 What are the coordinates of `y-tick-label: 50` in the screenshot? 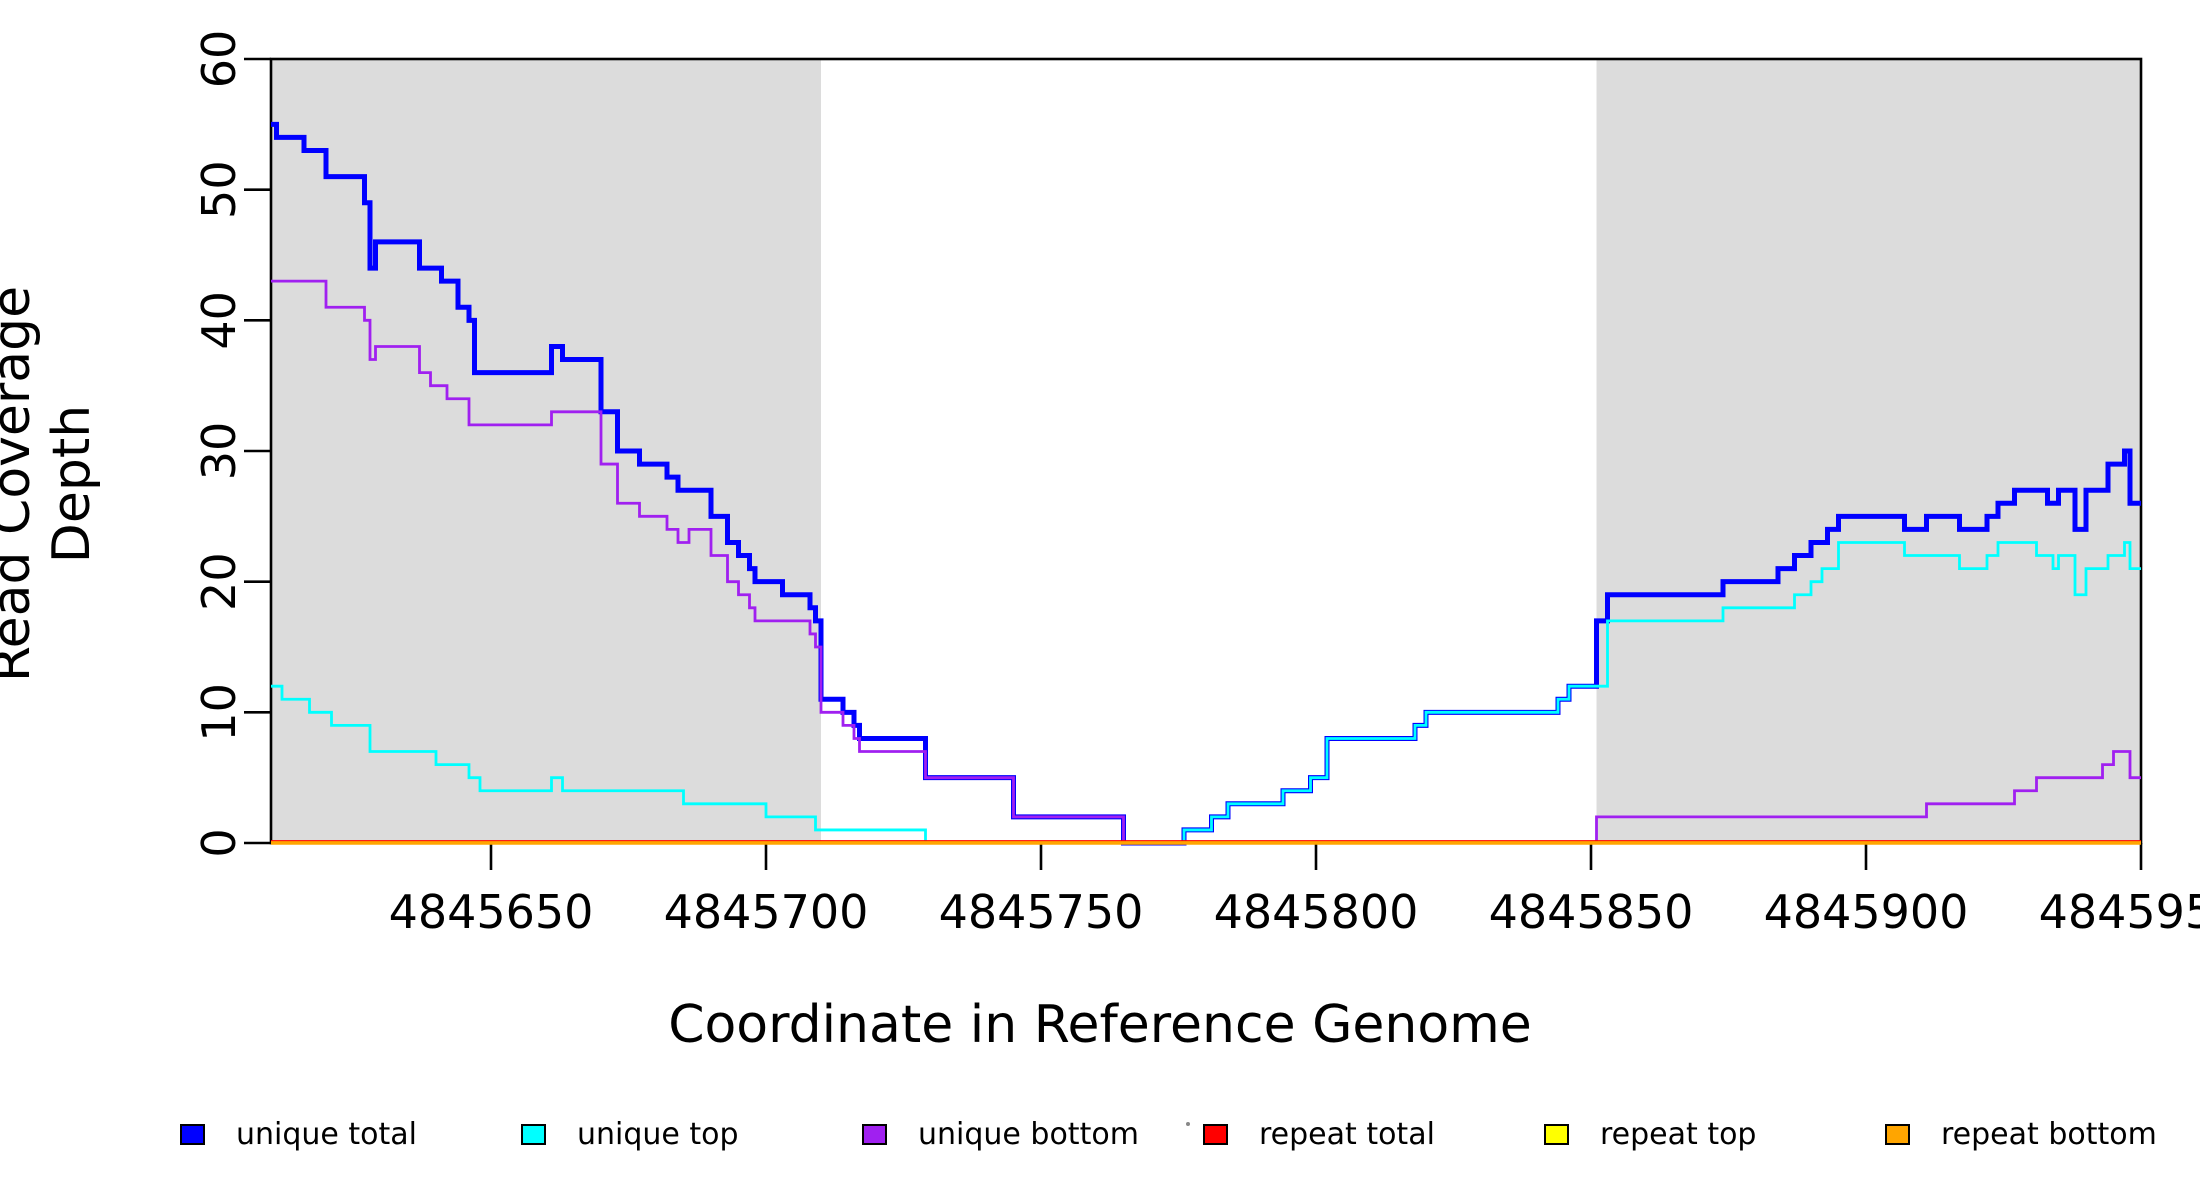 It's located at (219, 189).